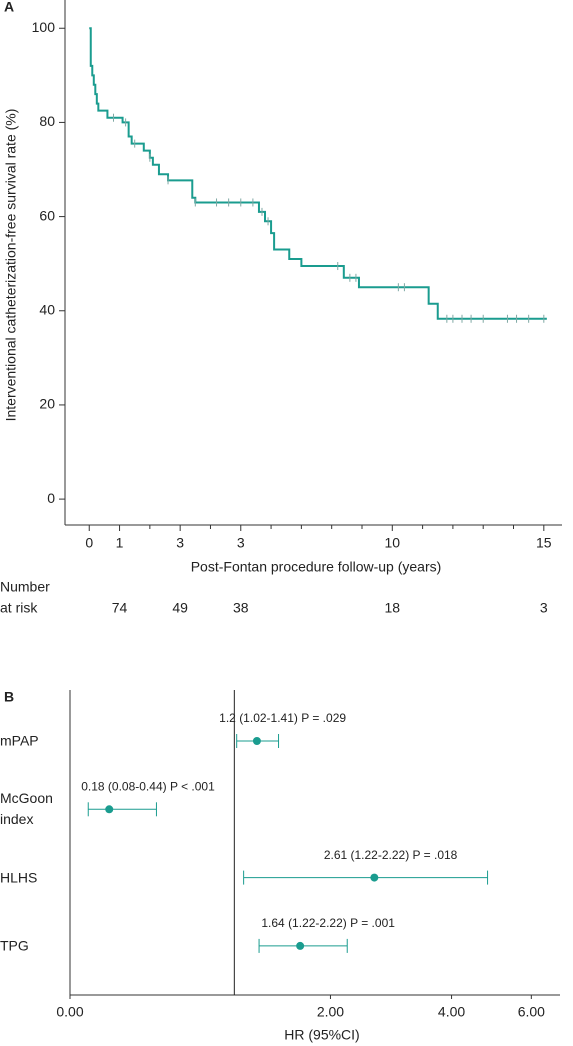 This screenshot has height=1046, width=573. I want to click on at-risk-count: 38, so click(241, 608).